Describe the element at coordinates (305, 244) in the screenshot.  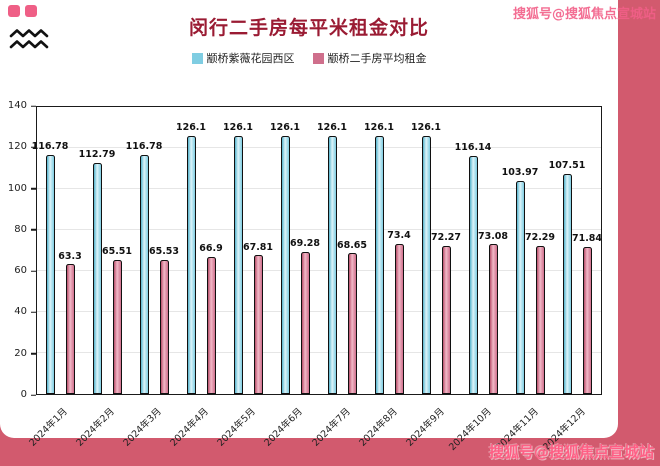
I see `bar-value-label: 69.28` at that location.